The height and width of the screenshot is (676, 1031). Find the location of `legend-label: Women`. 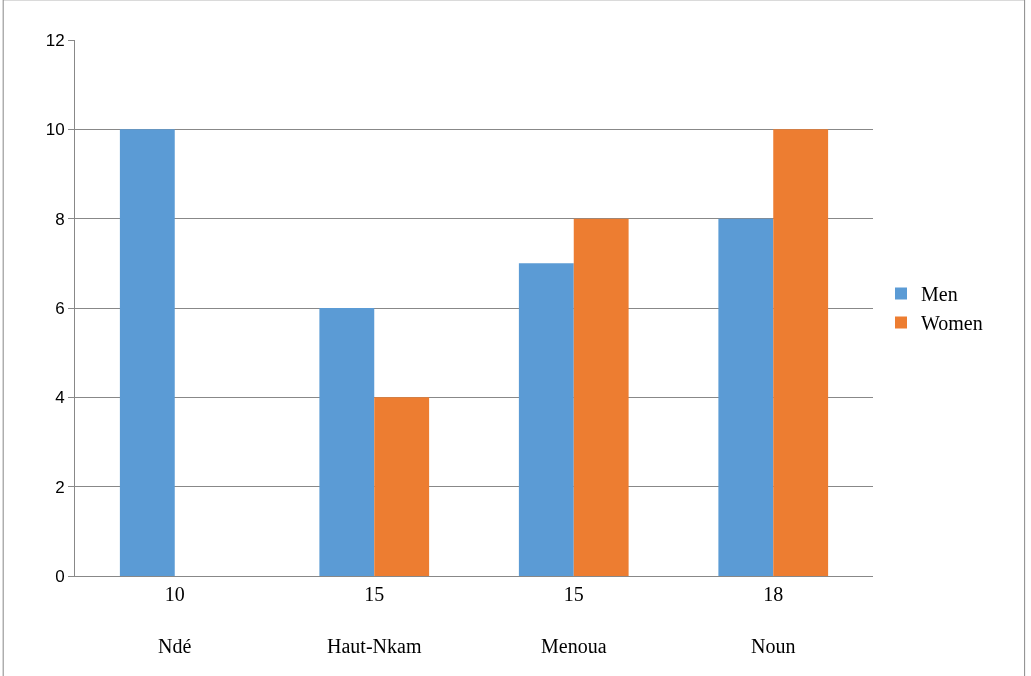

legend-label: Women is located at coordinates (951, 323).